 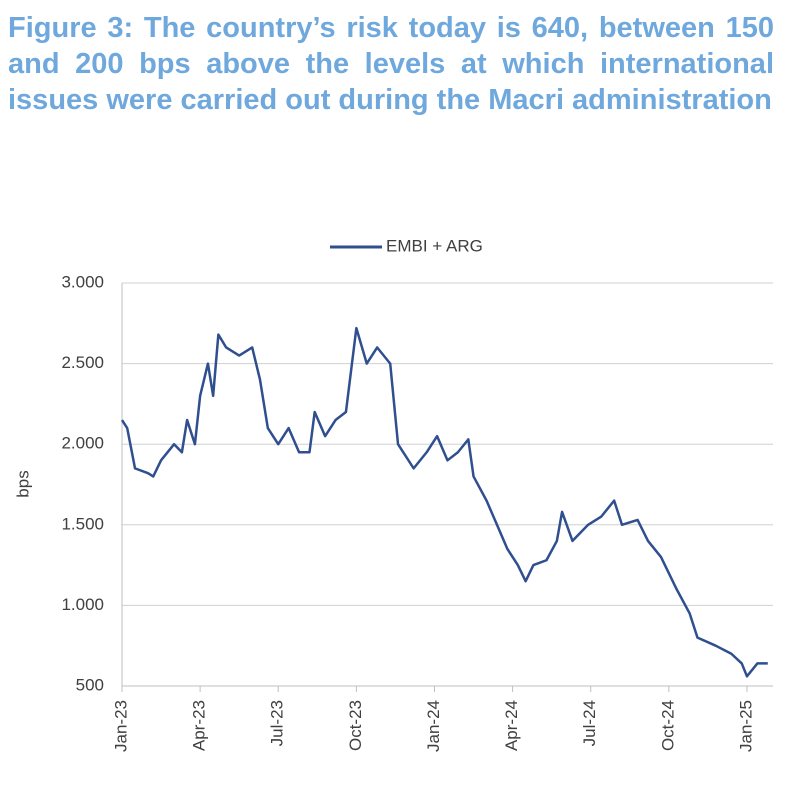 What do you see at coordinates (90, 684) in the screenshot?
I see `y-tick-label: 500` at bounding box center [90, 684].